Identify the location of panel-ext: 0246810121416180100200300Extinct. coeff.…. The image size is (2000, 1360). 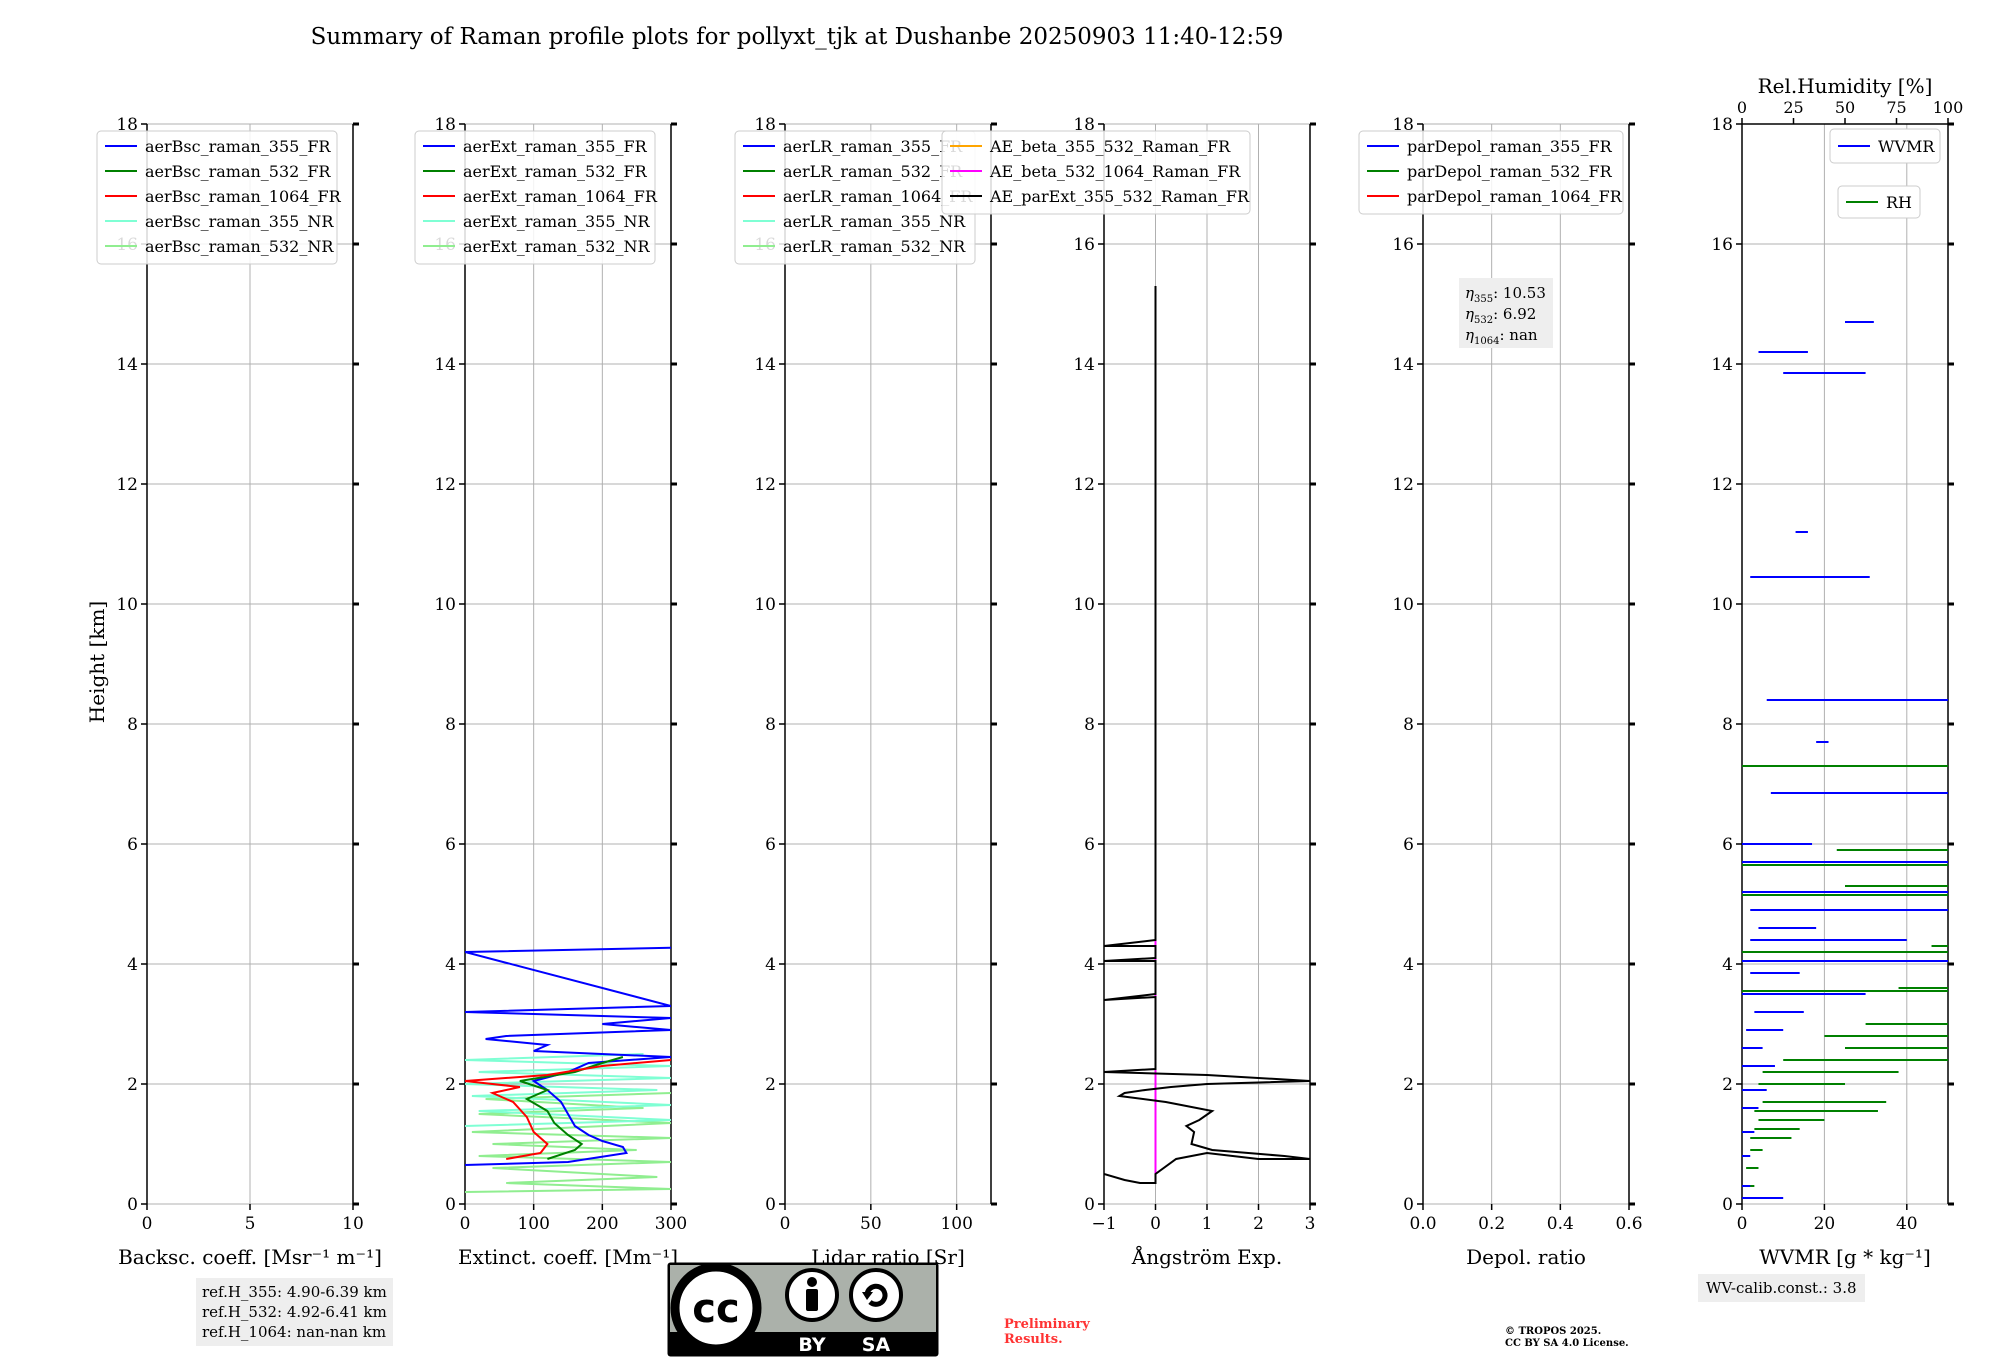
(550, 692).